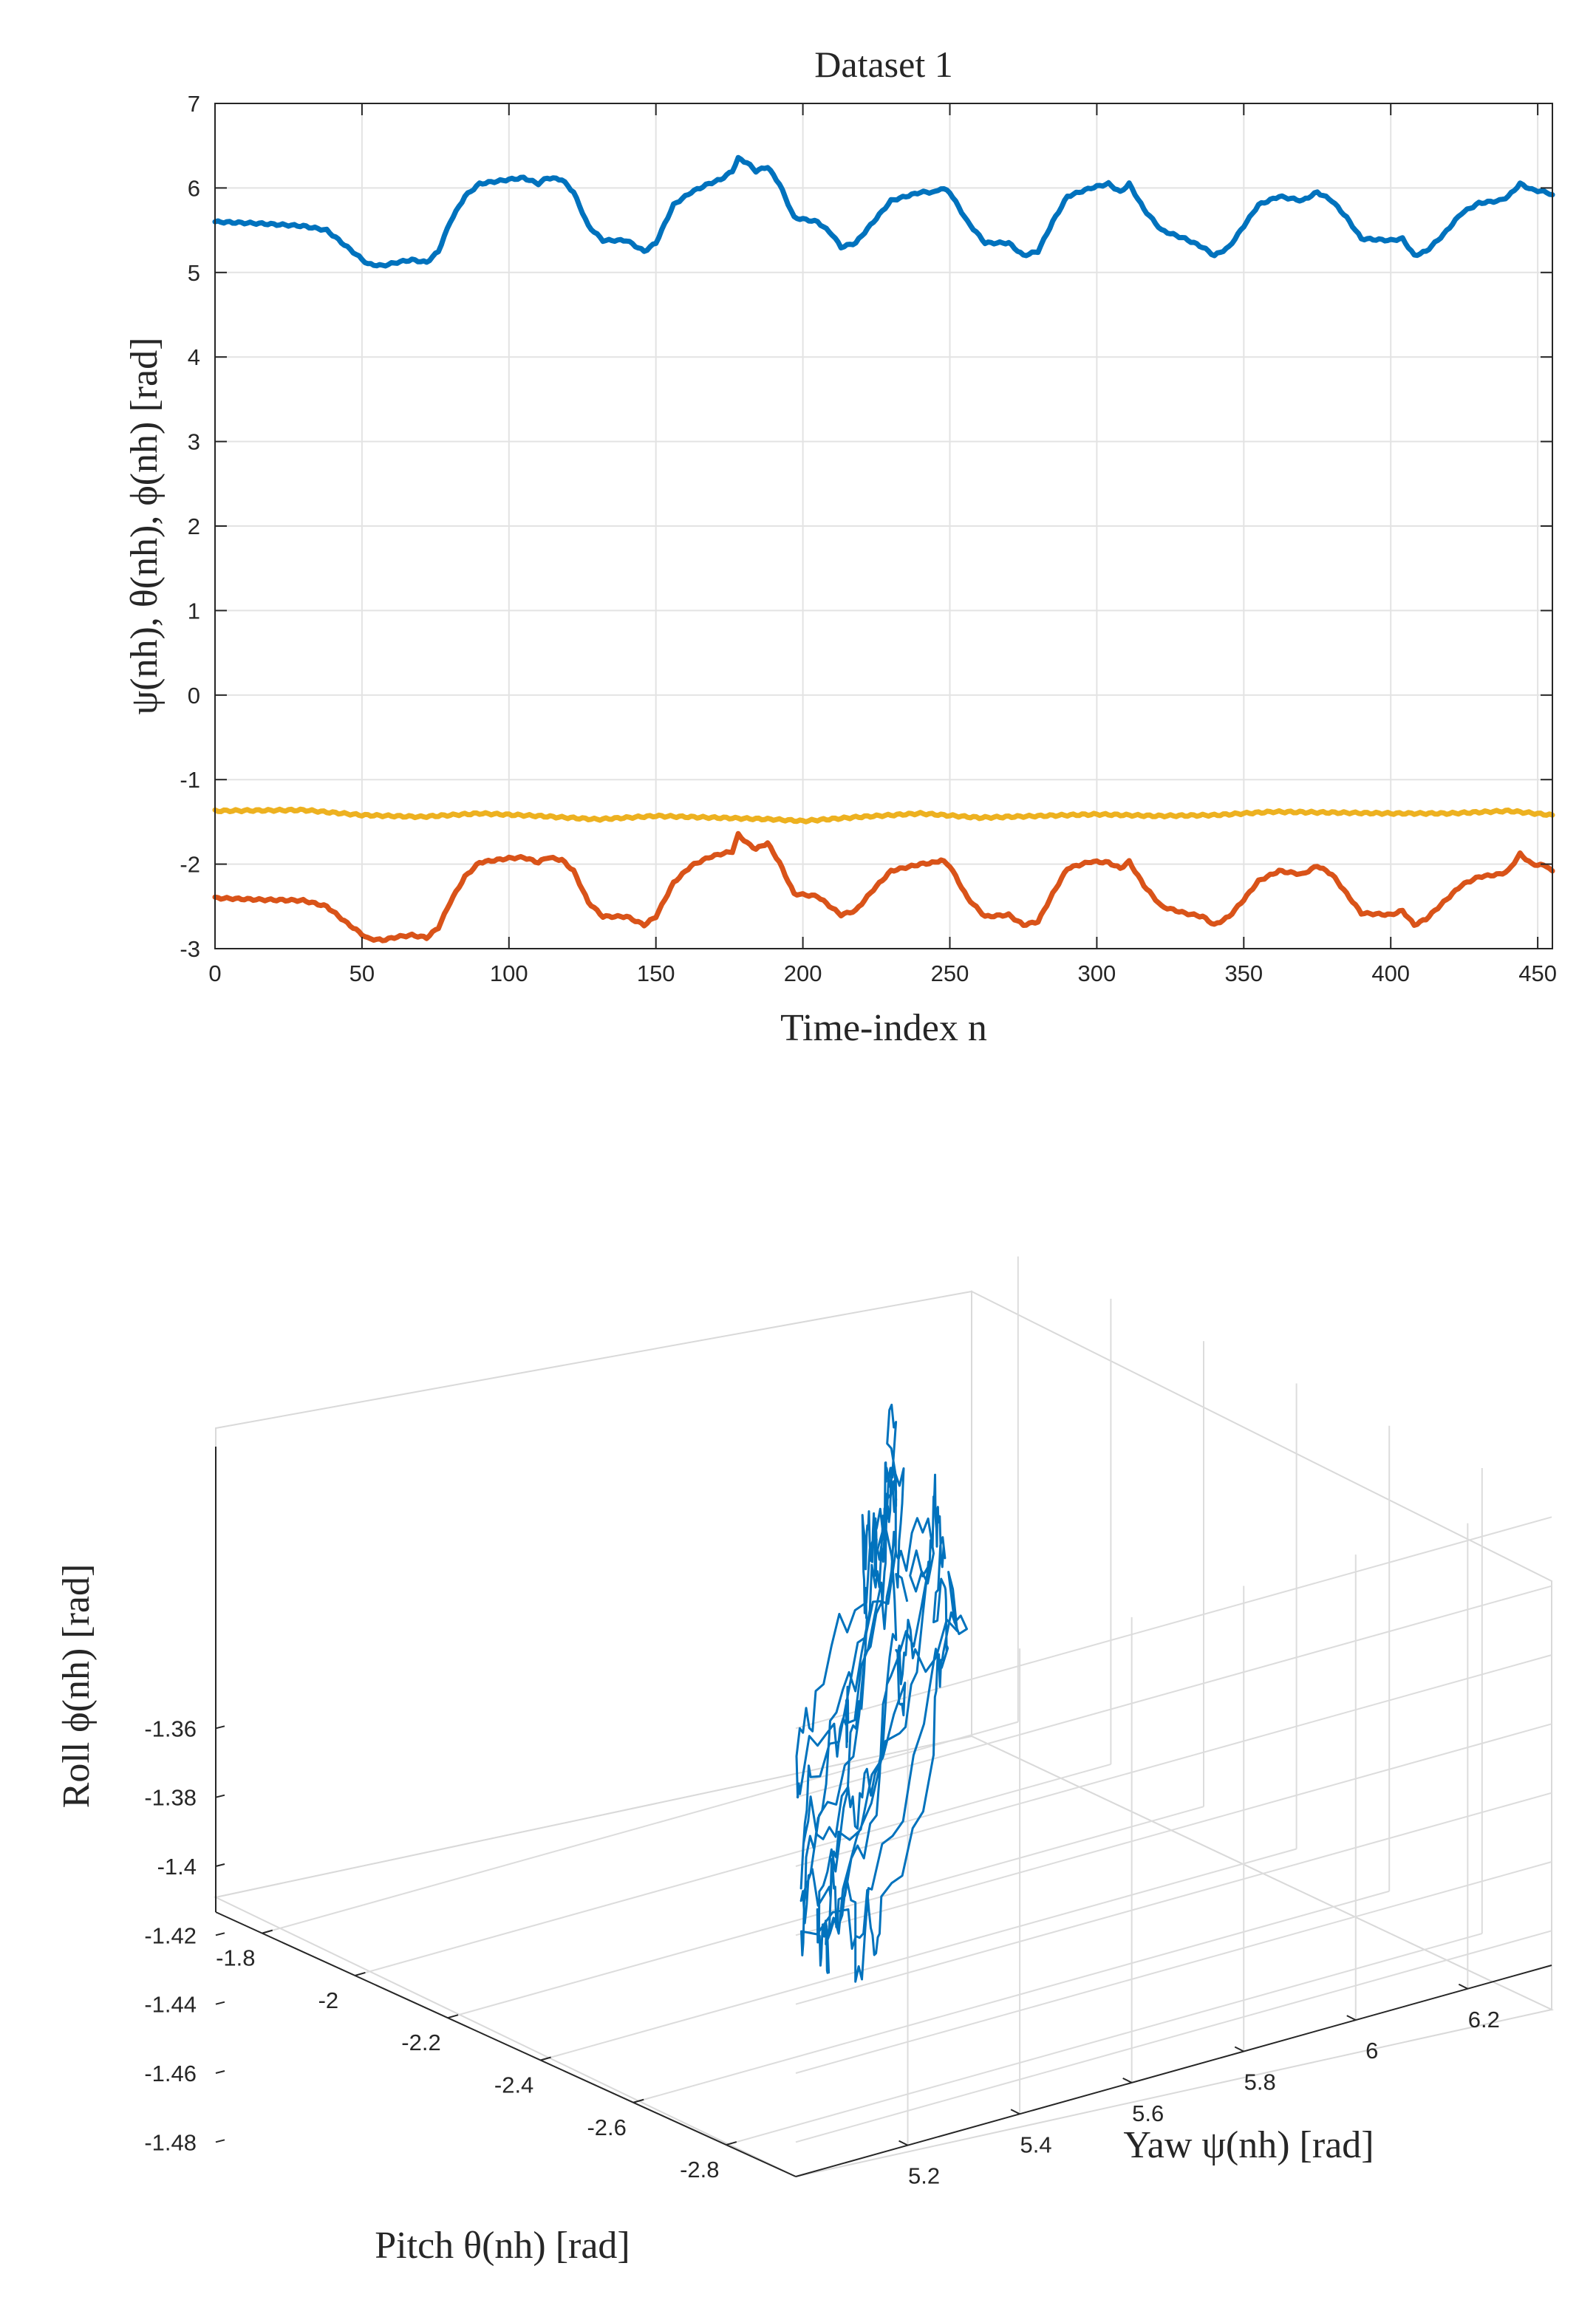 Image resolution: width=1596 pixels, height=2314 pixels. Describe the element at coordinates (883, 886) in the screenshot. I see `pitch-series-line` at that location.